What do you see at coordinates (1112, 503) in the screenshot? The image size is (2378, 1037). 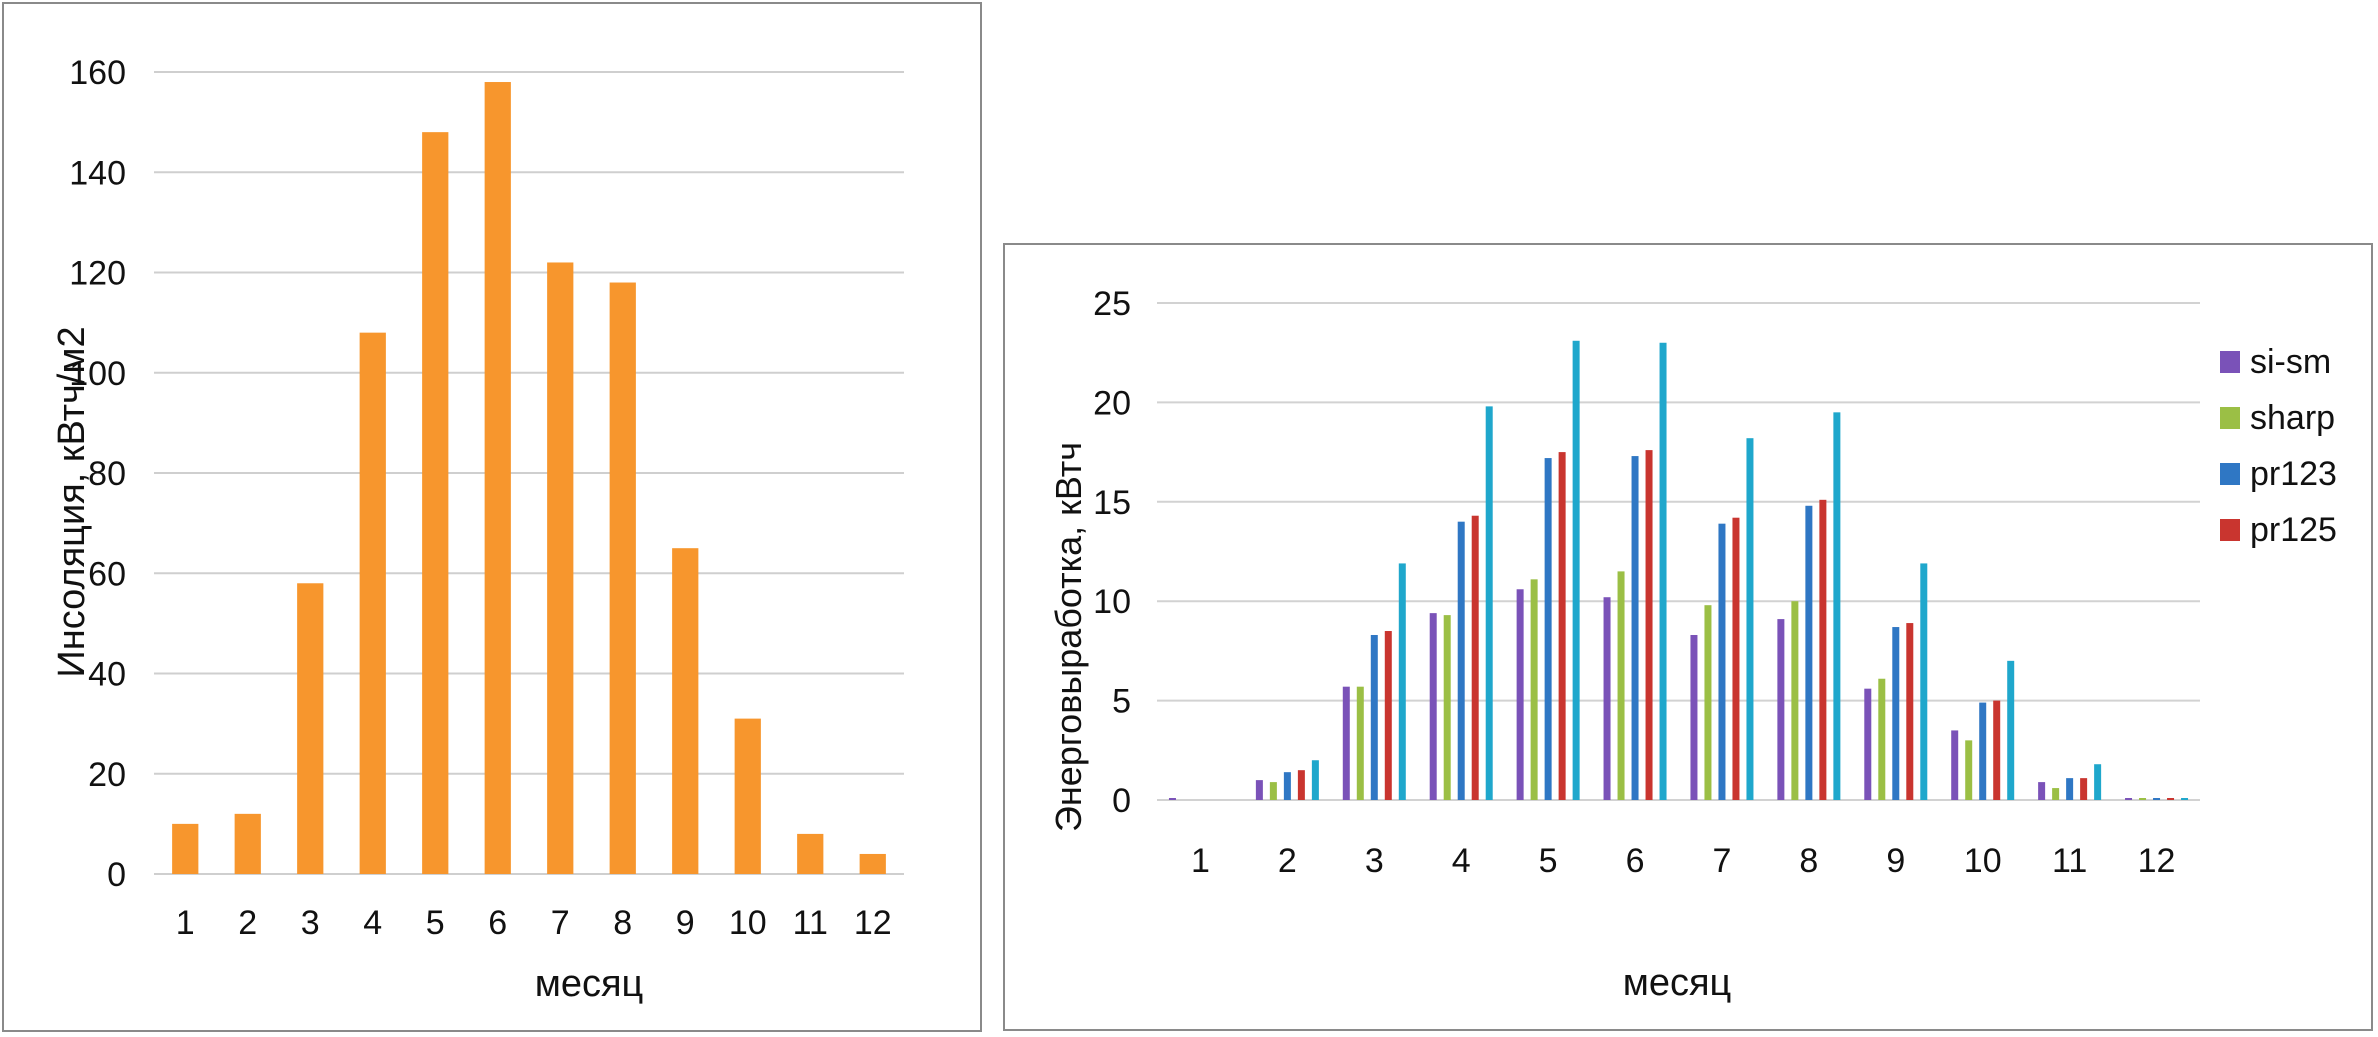 I see `y-tick-label: 15` at bounding box center [1112, 503].